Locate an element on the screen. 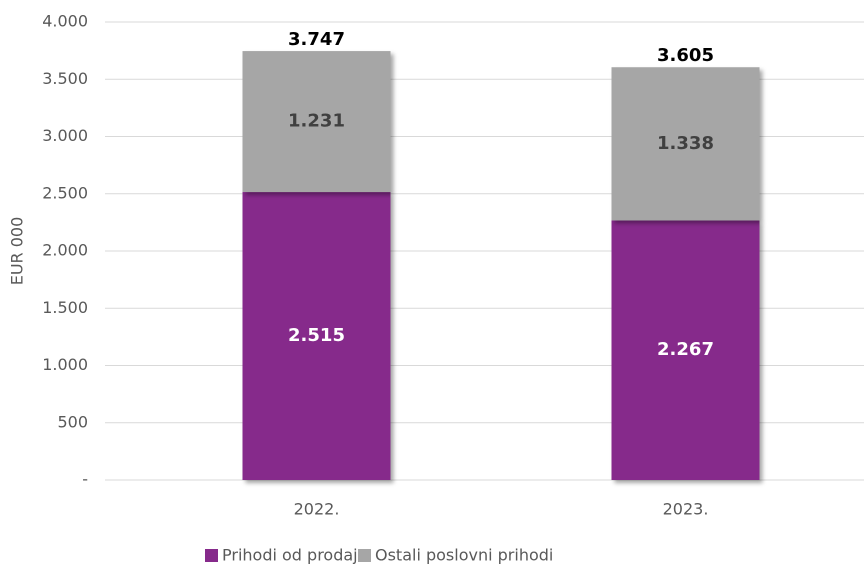 This screenshot has height=574, width=864. legend-label: Prihodi od prodaje is located at coordinates (294, 555).